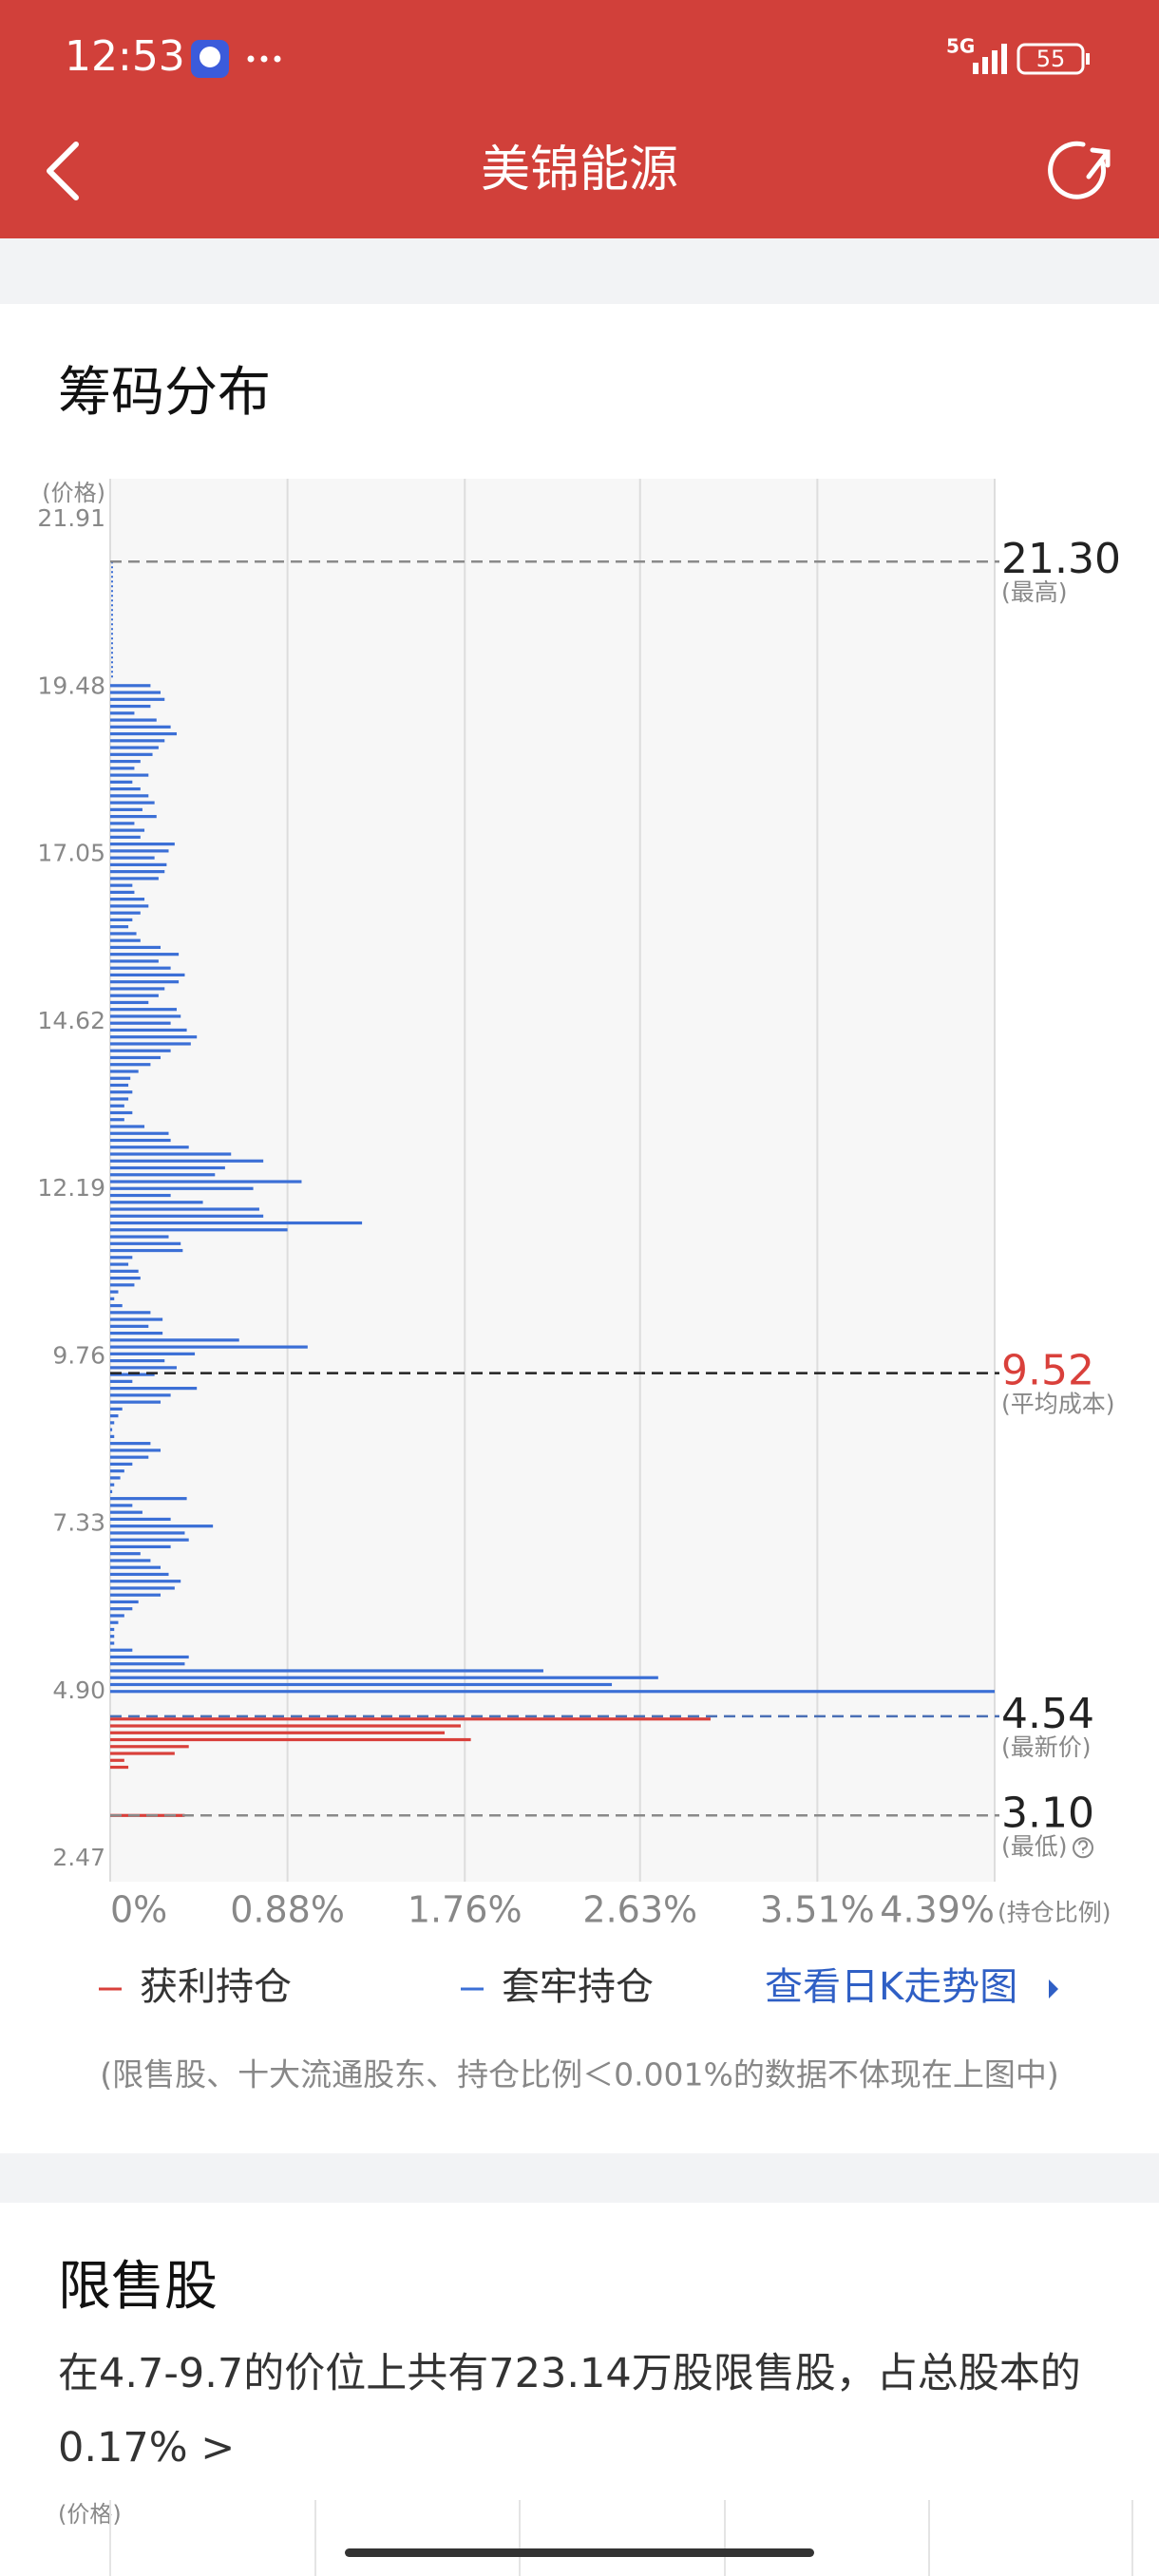 Image resolution: width=1159 pixels, height=2576 pixels. I want to click on refresh-button, so click(1079, 170).